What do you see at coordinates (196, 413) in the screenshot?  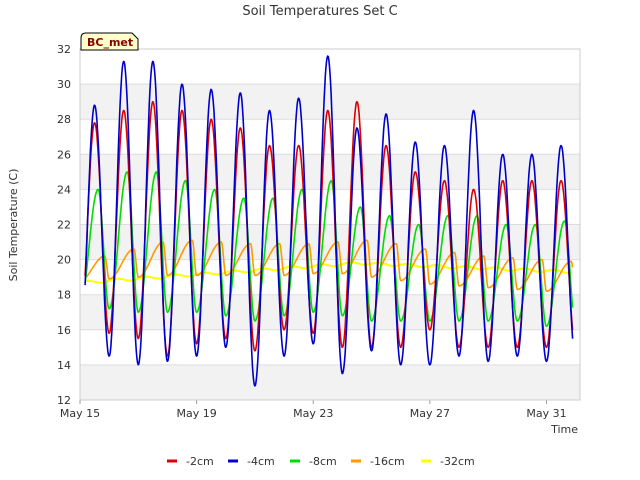 I see `x-tick-label: May 19` at bounding box center [196, 413].